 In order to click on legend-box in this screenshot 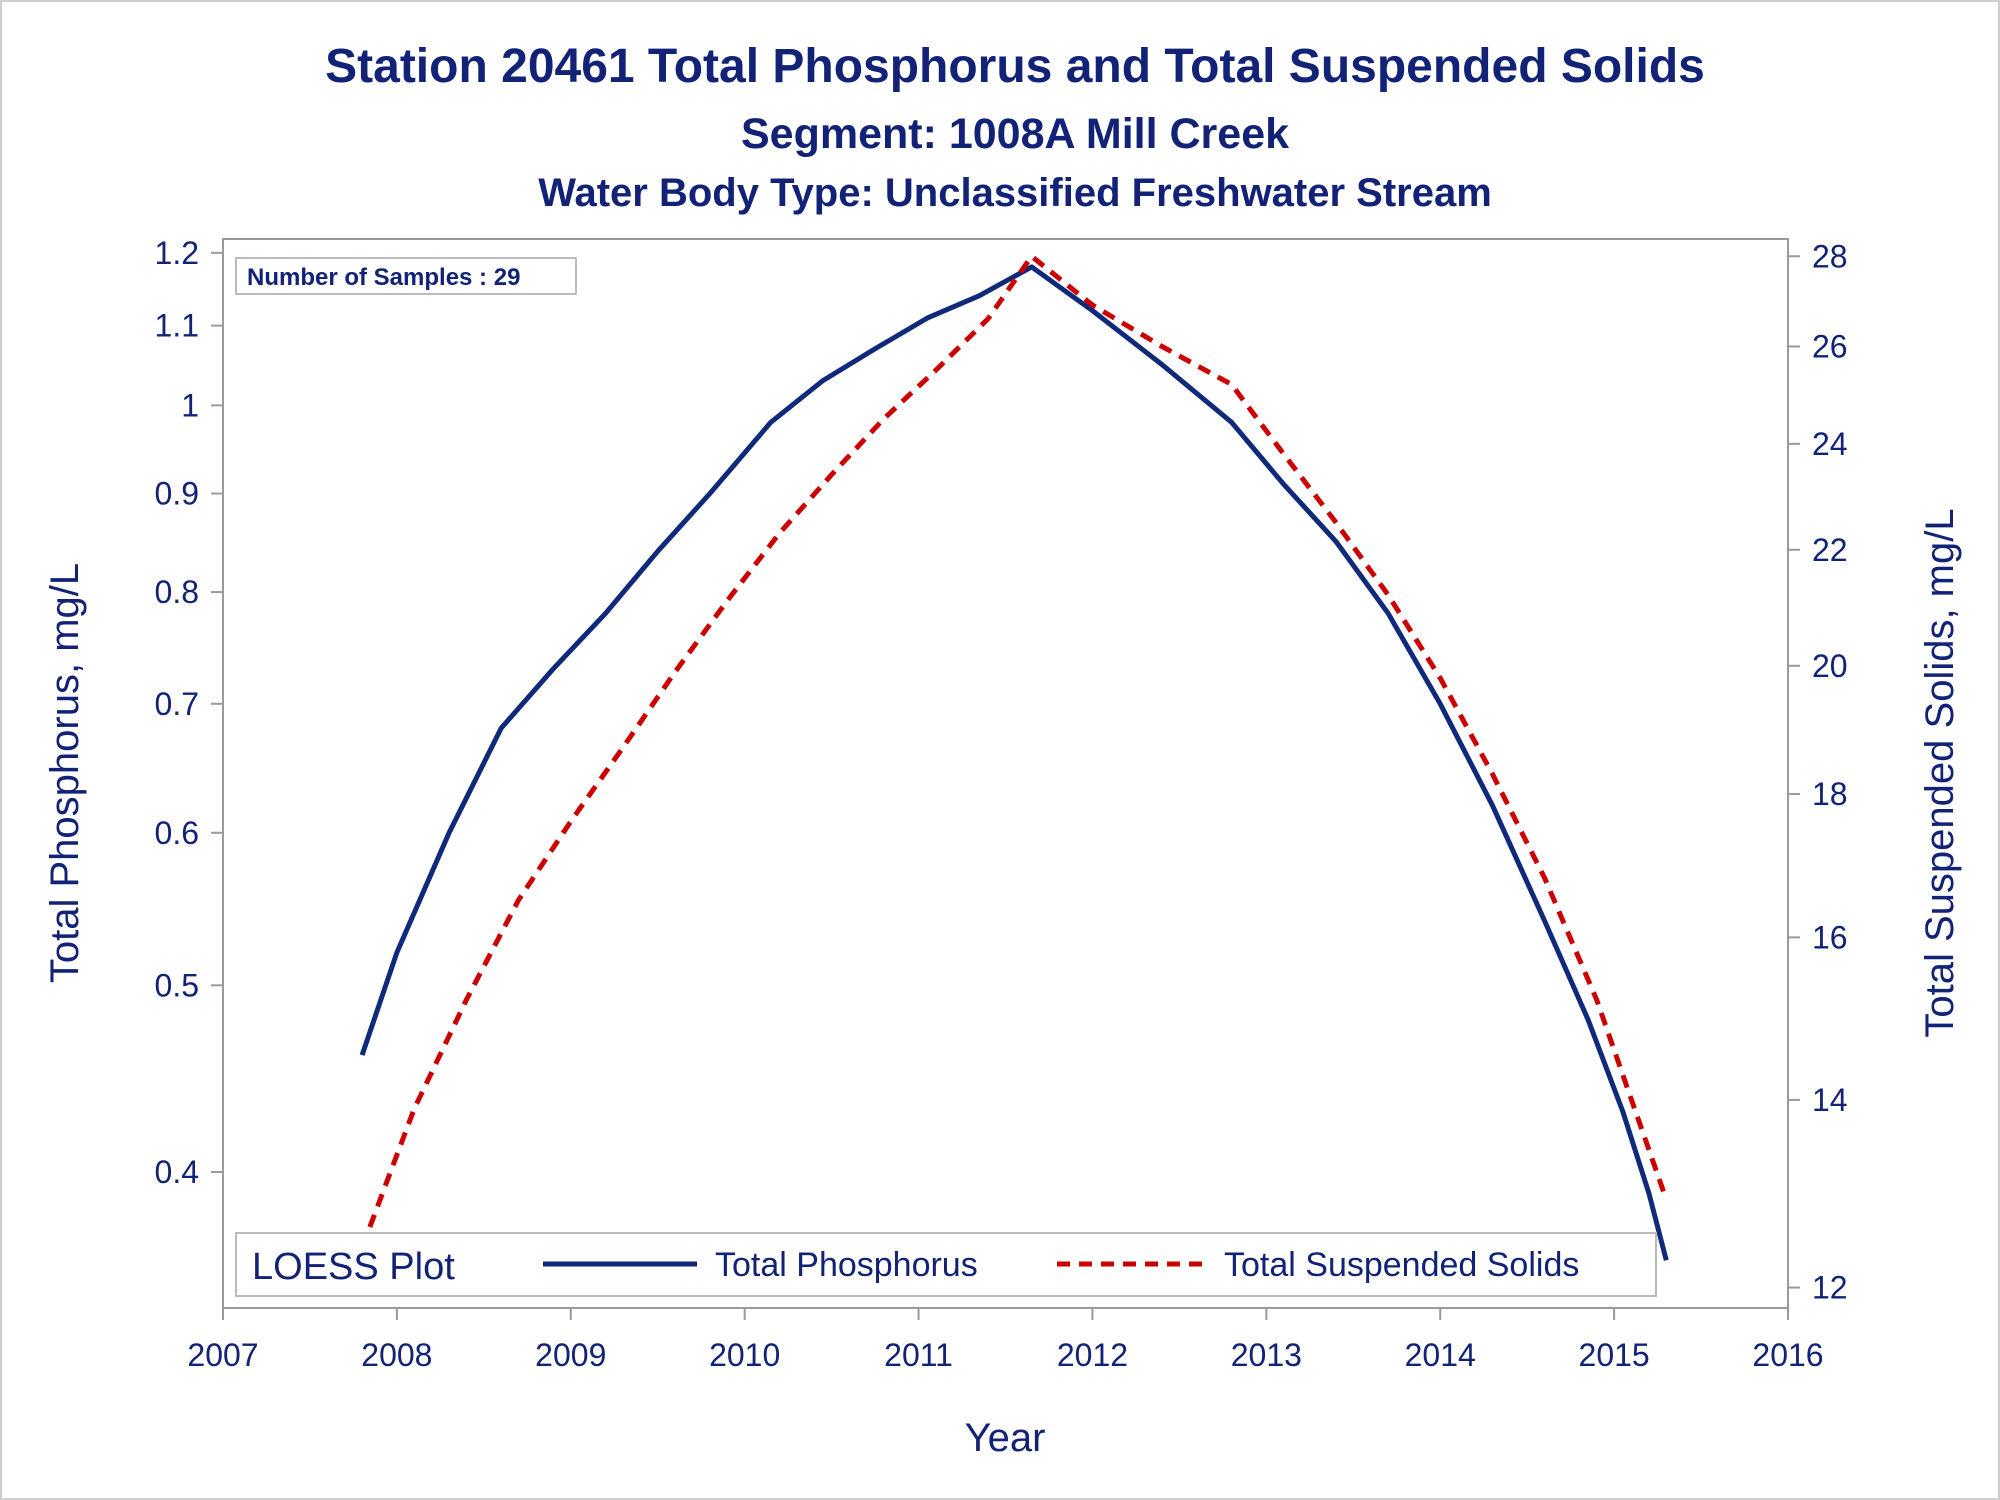, I will do `click(946, 1264)`.